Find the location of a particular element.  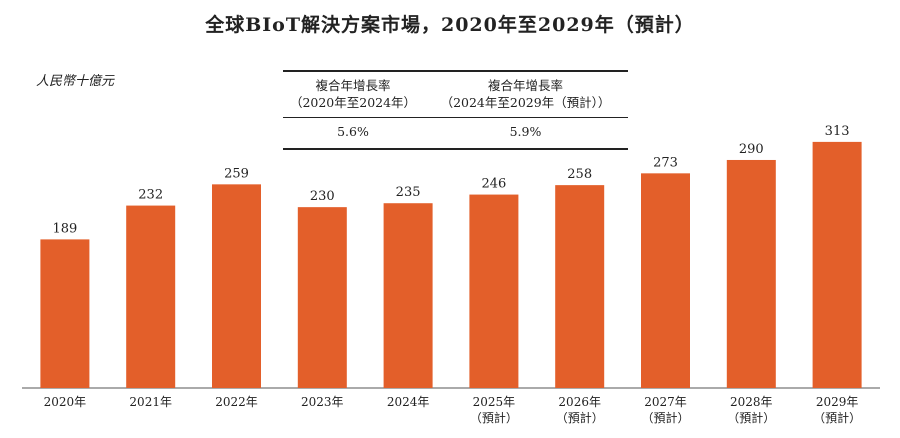

x-tick-label-8: 2028年 is located at coordinates (751, 402).